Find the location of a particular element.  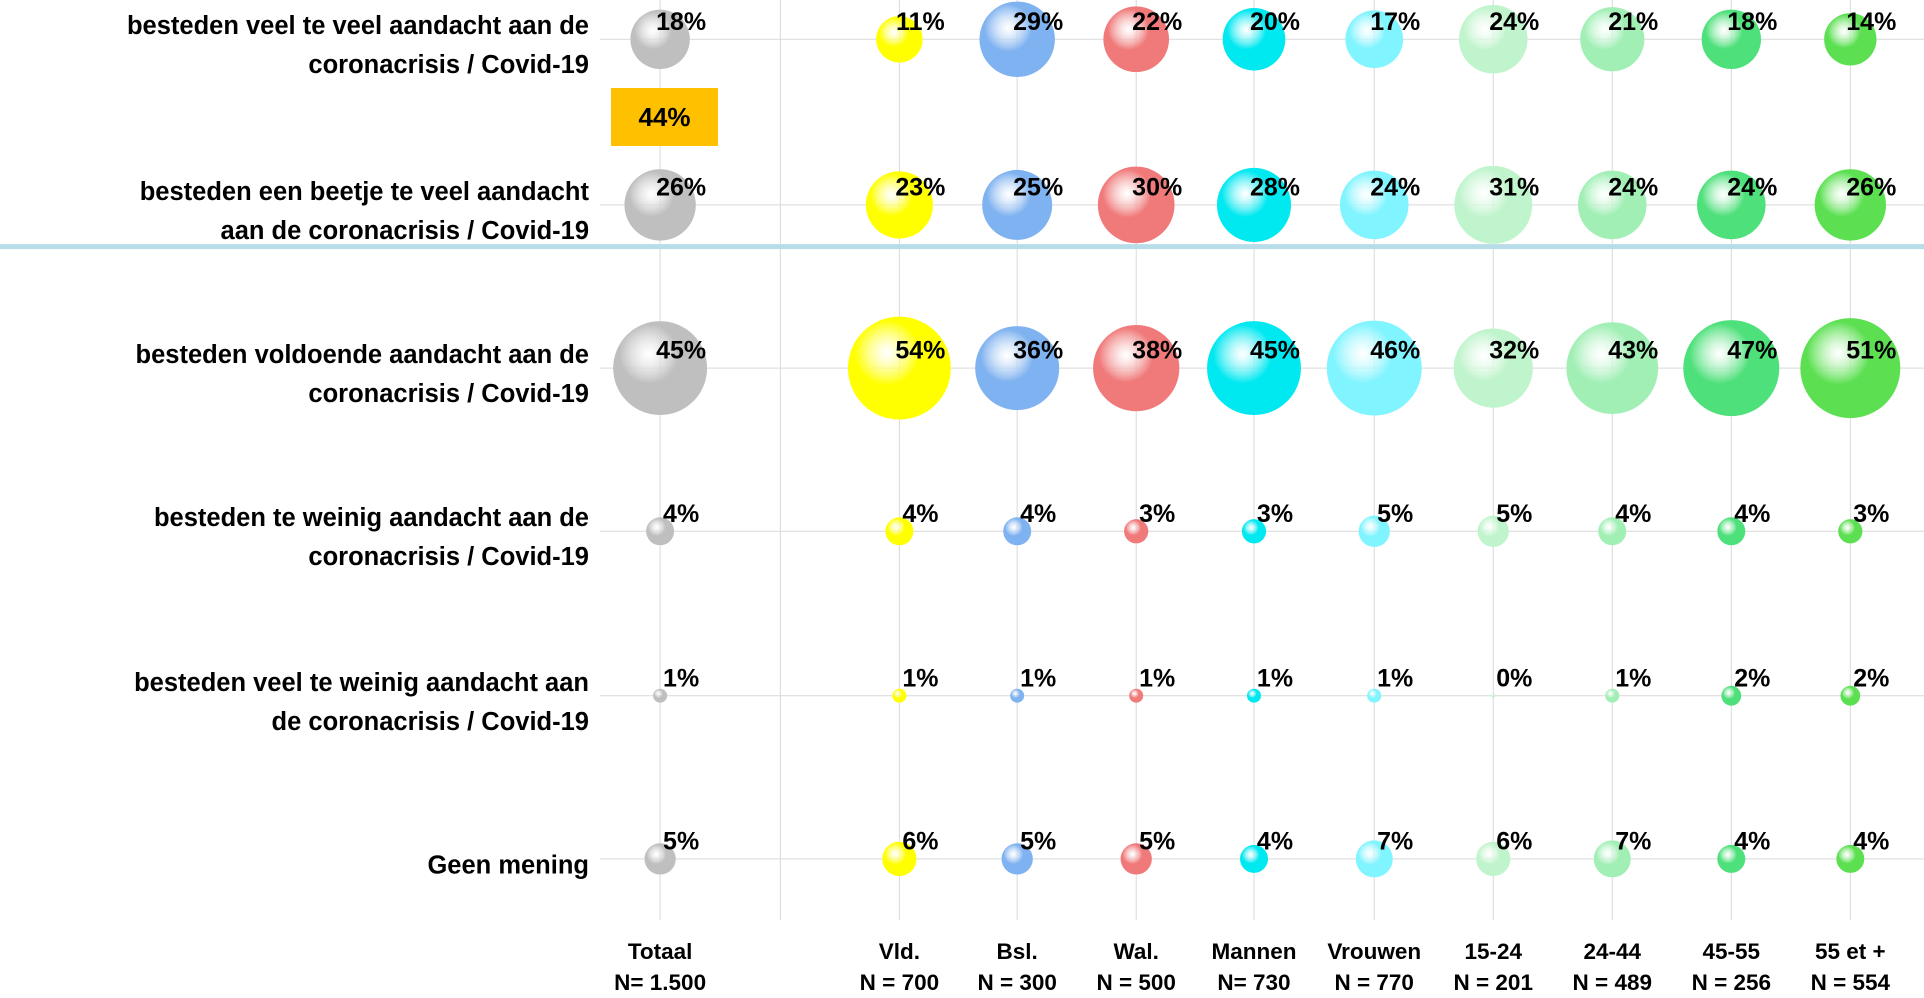

value-label: 21% is located at coordinates (1633, 22).